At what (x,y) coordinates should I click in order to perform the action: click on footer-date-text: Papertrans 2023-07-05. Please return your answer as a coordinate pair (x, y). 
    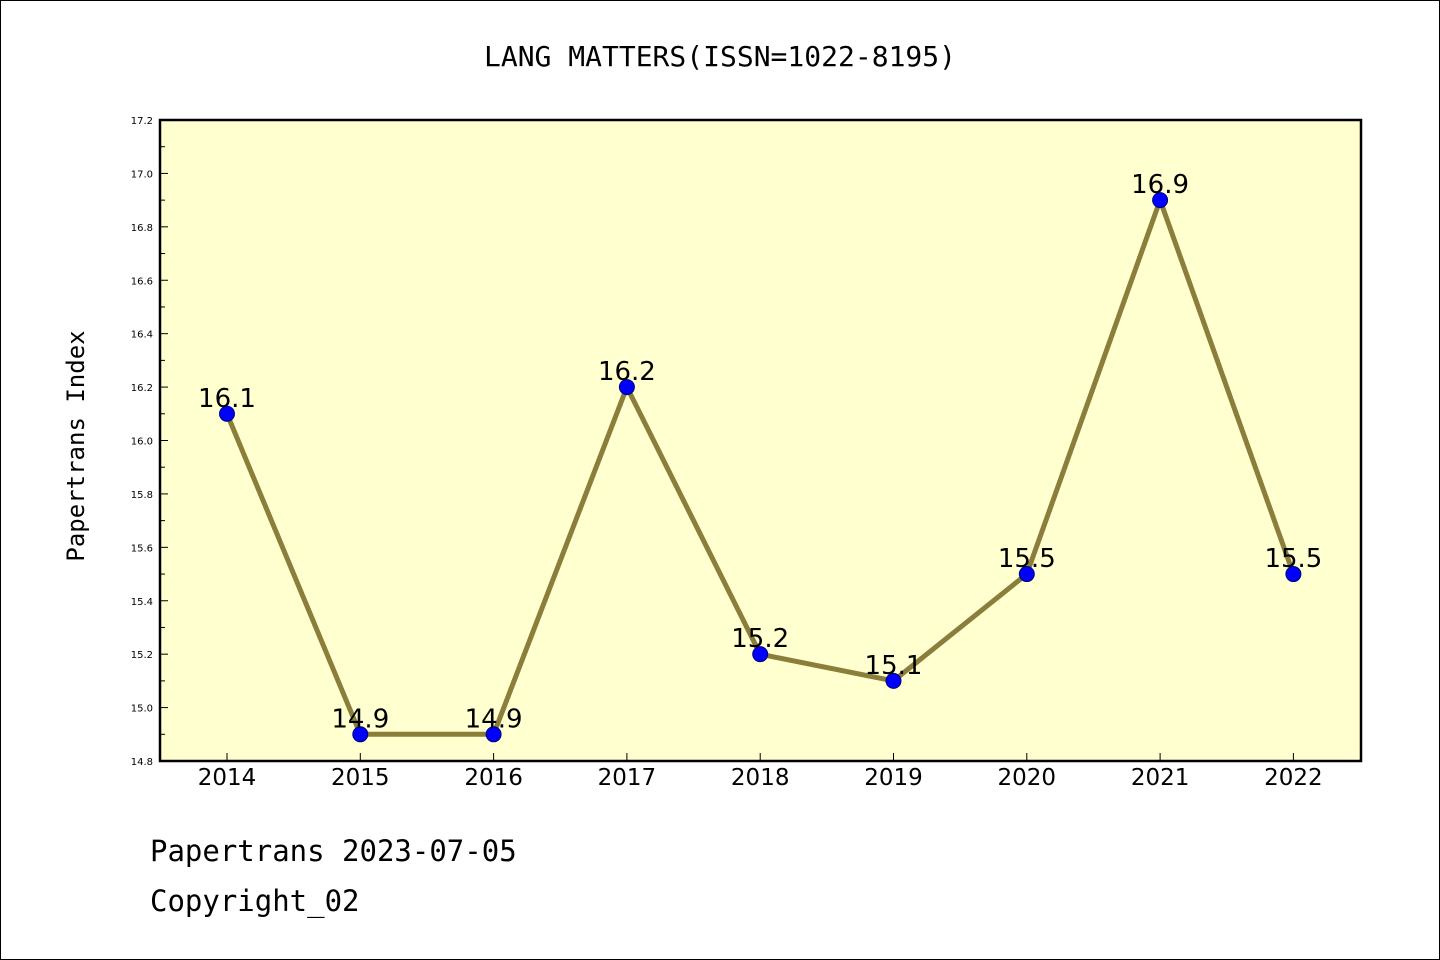
    Looking at the image, I should click on (333, 851).